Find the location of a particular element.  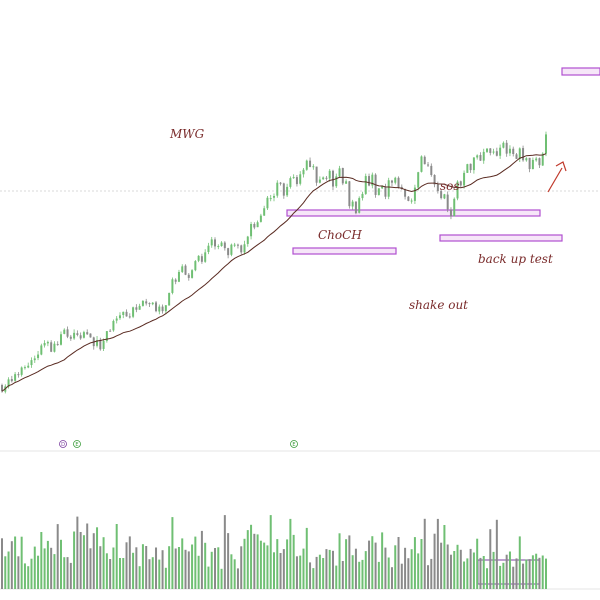

resistance-zone is located at coordinates (413, 213).